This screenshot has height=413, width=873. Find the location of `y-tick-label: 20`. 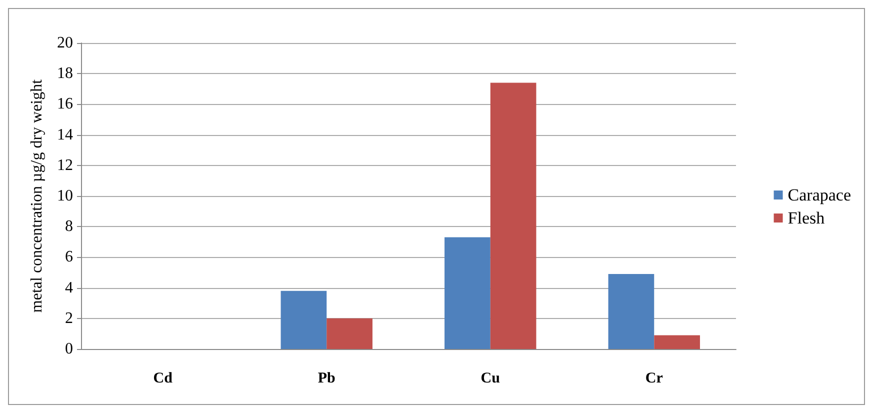

y-tick-label: 20 is located at coordinates (65, 43).